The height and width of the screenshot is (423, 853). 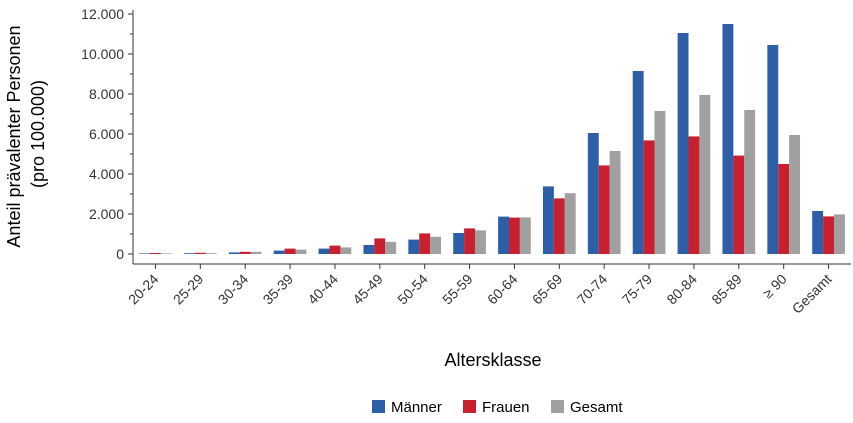 I want to click on x-tick-label: 25-29, so click(x=188, y=289).